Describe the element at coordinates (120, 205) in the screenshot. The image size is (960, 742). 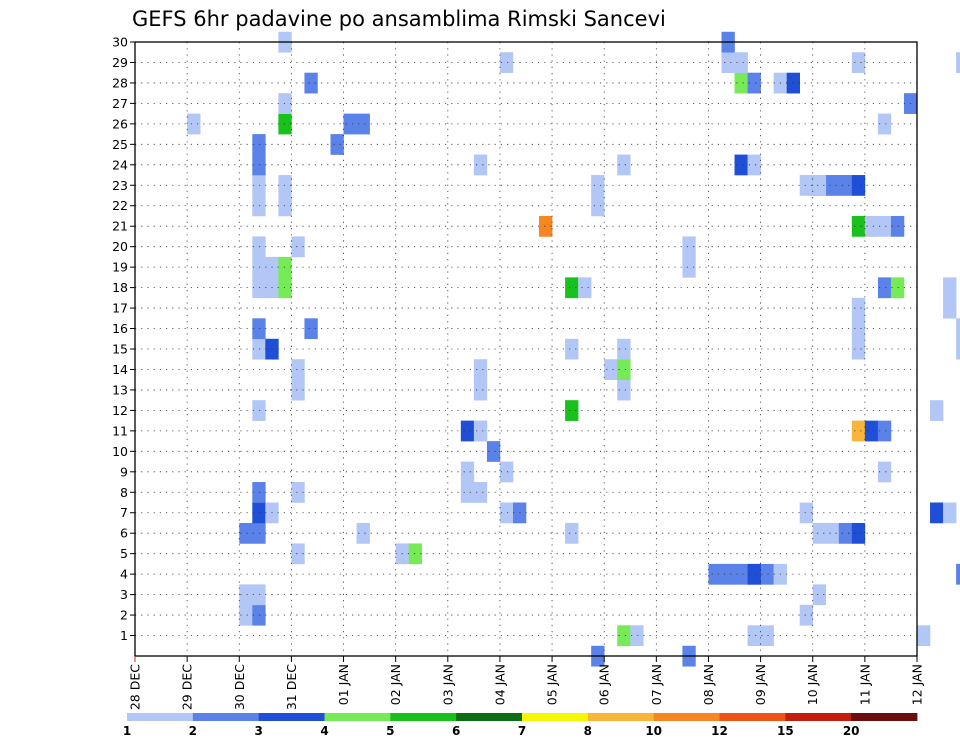
I see `y-tick-label: 22` at that location.